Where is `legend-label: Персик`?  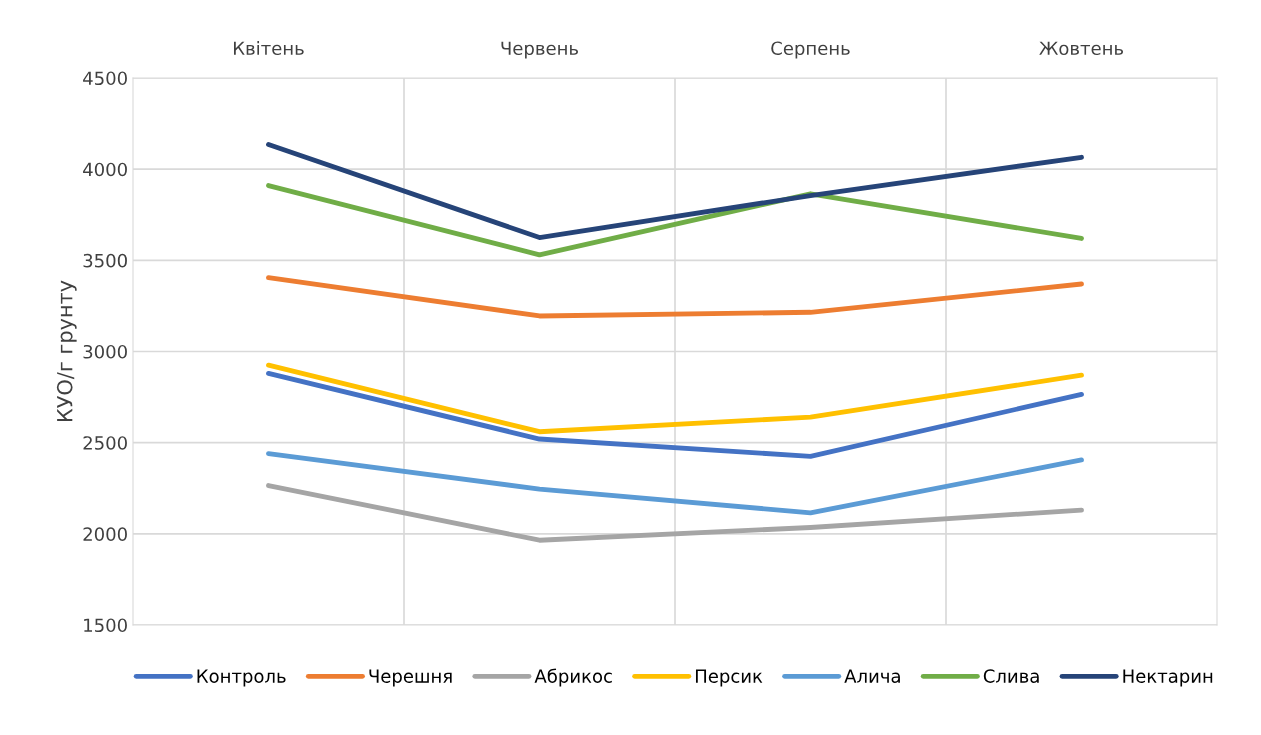 legend-label: Персик is located at coordinates (729, 678).